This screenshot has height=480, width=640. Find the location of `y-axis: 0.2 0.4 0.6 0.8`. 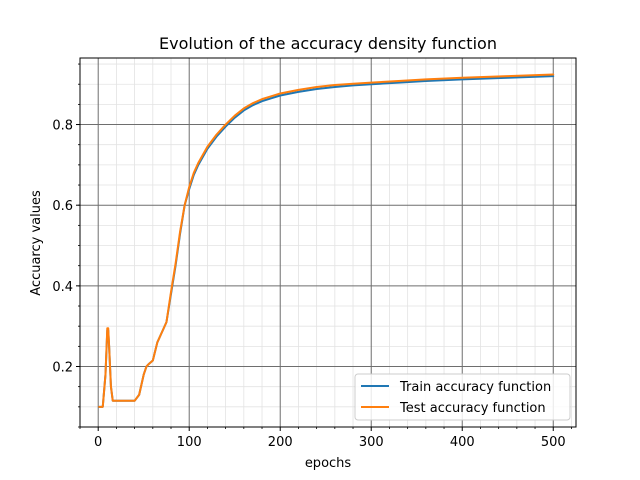

y-axis: 0.2 0.4 0.6 0.8 is located at coordinates (66, 245).